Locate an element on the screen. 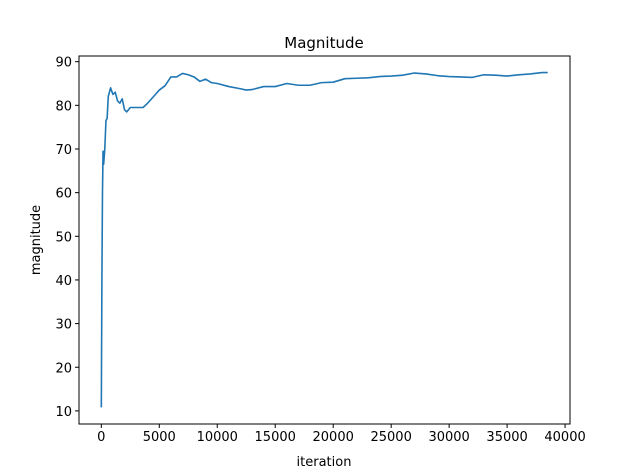 This screenshot has width=631, height=475. y-tick-label: 10 is located at coordinates (63, 412).